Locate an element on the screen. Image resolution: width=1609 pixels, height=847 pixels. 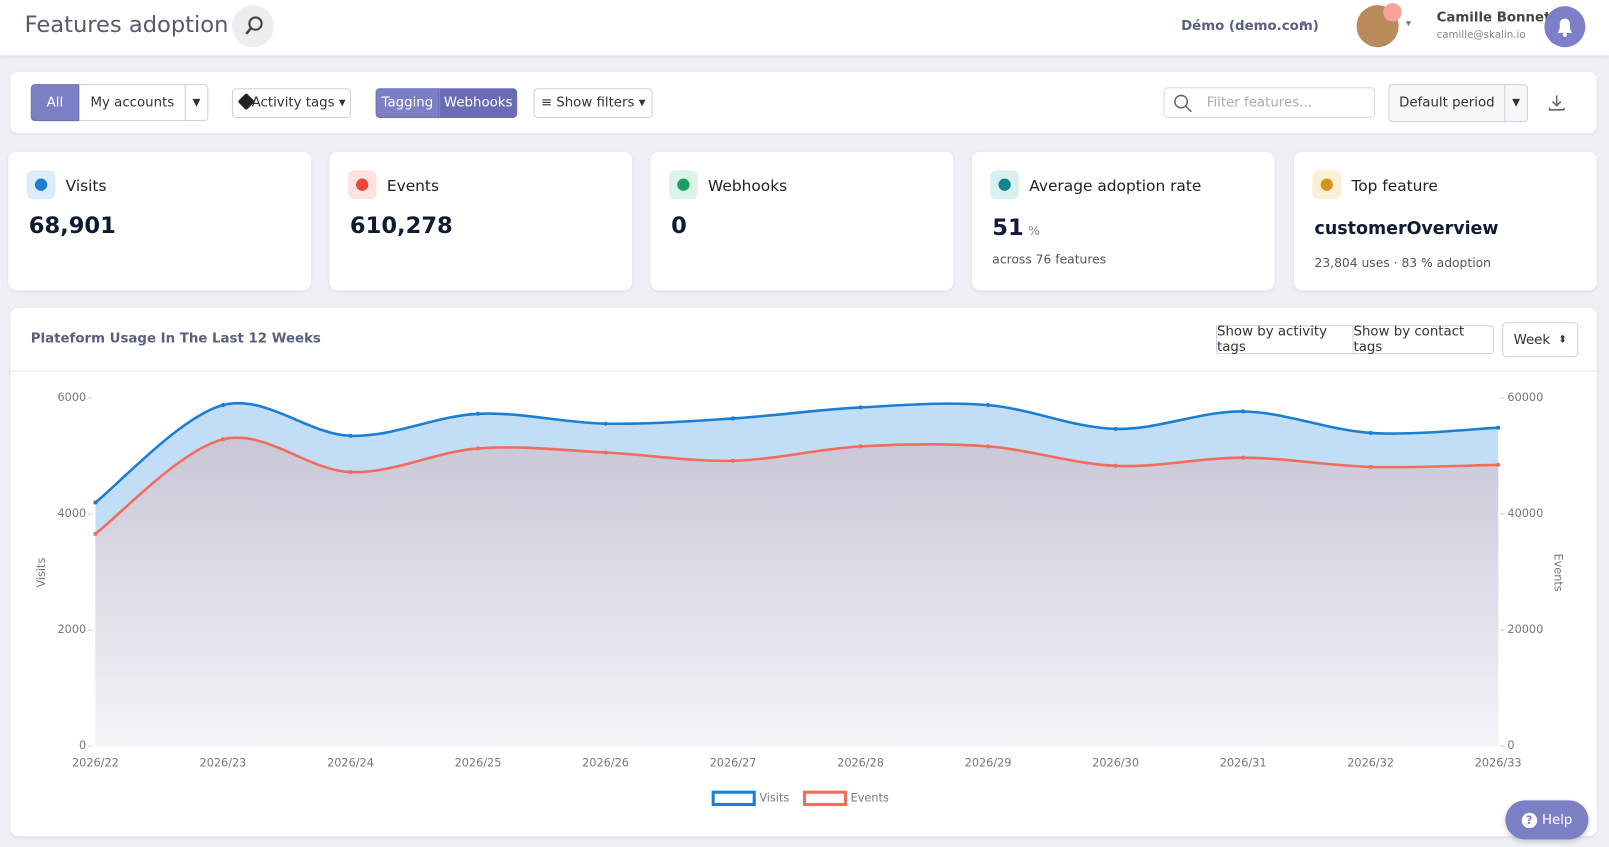
panel-divider is located at coordinates (803, 371).